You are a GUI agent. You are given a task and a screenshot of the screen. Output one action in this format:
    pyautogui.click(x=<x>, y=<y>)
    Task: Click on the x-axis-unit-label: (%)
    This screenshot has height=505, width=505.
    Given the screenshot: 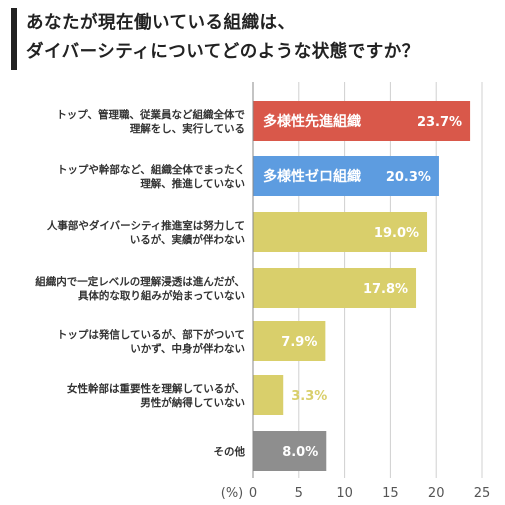 What is the action you would take?
    pyautogui.click(x=232, y=493)
    